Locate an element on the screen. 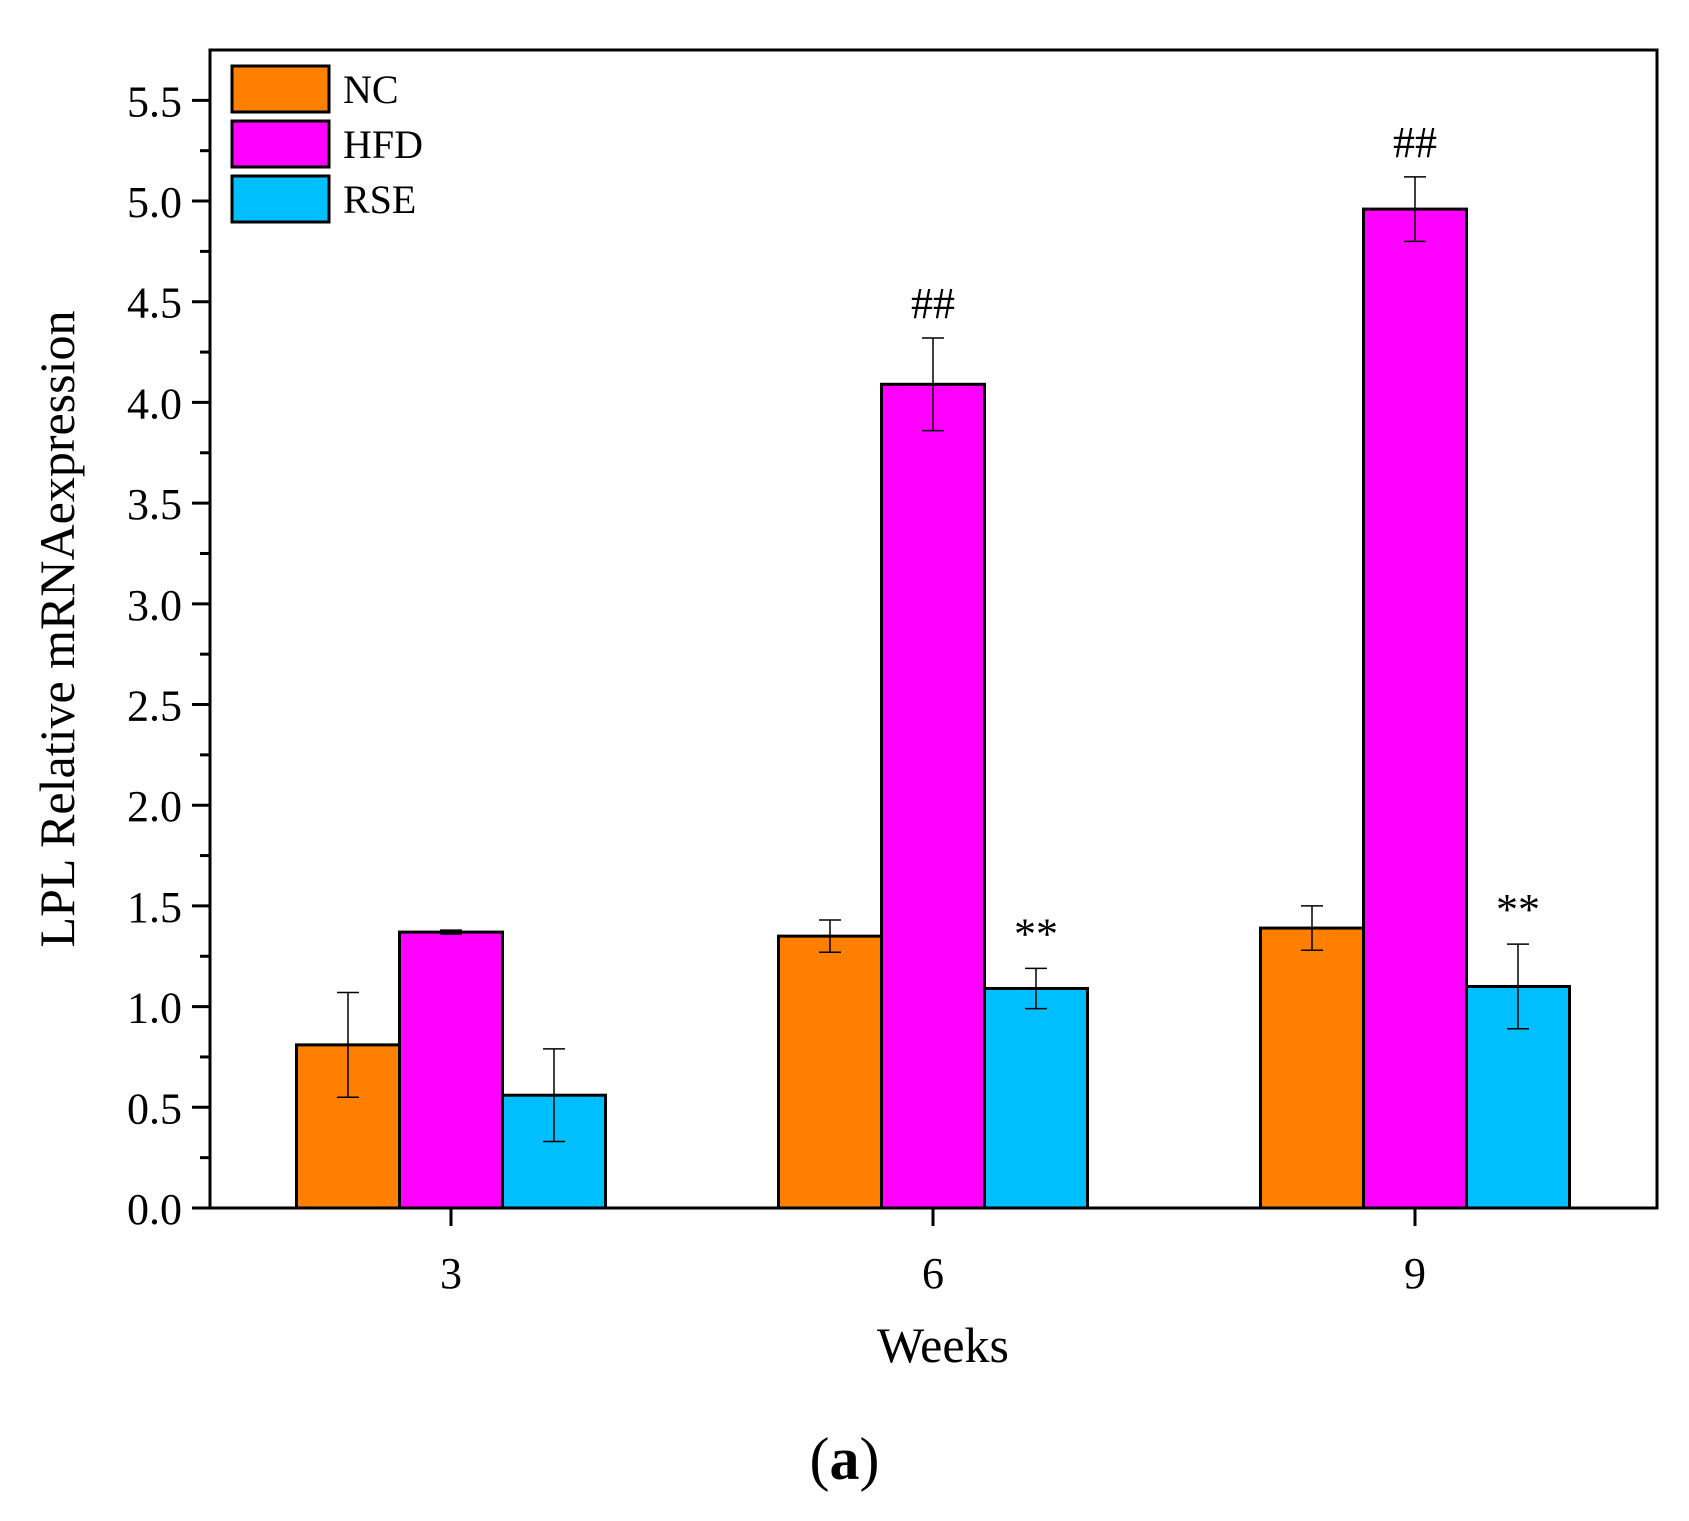 This screenshot has width=1689, height=1521. caption-letter: a is located at coordinates (844, 1459).